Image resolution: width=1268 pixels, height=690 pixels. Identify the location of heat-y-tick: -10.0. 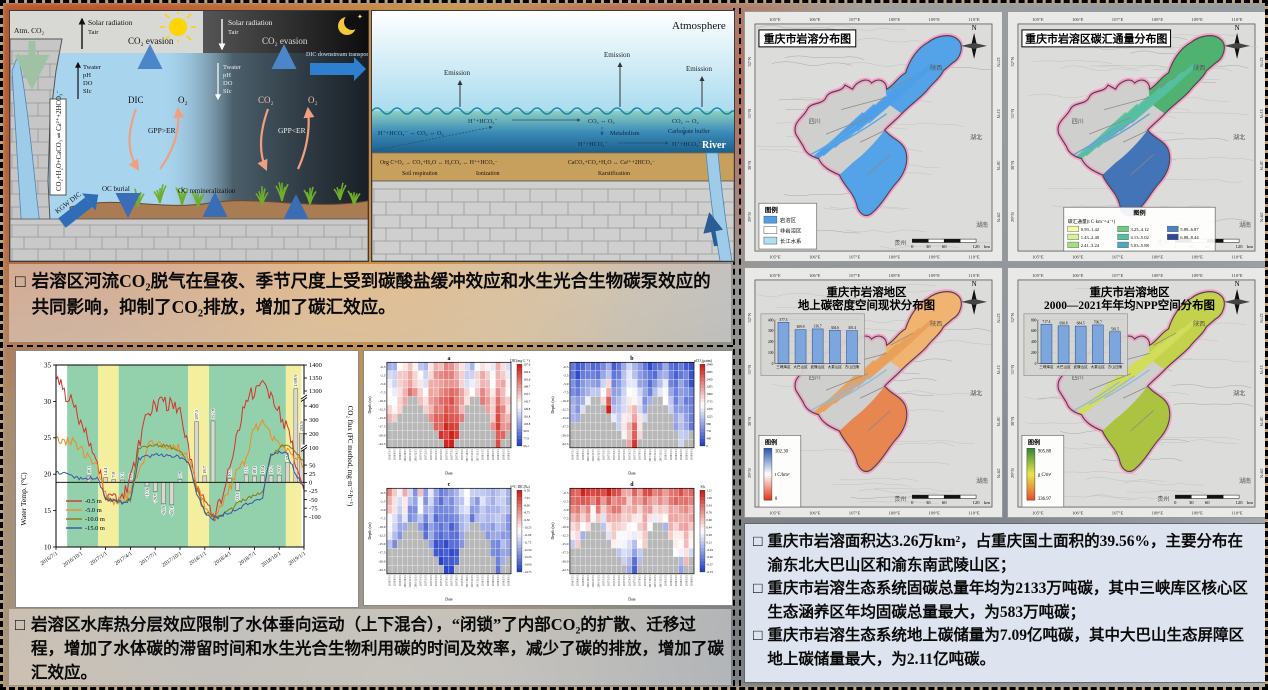
(381, 527).